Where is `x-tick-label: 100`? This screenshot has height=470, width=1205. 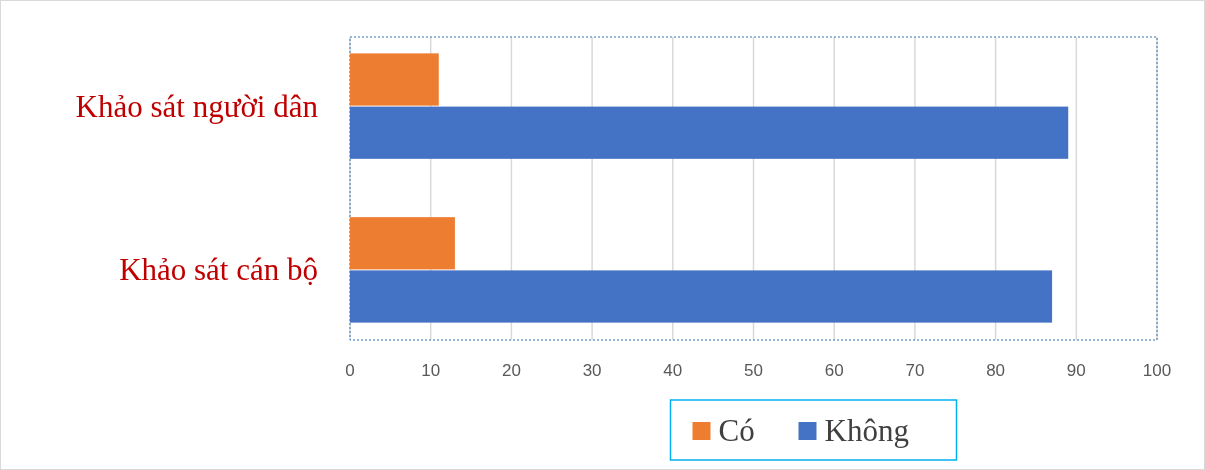
x-tick-label: 100 is located at coordinates (1157, 370).